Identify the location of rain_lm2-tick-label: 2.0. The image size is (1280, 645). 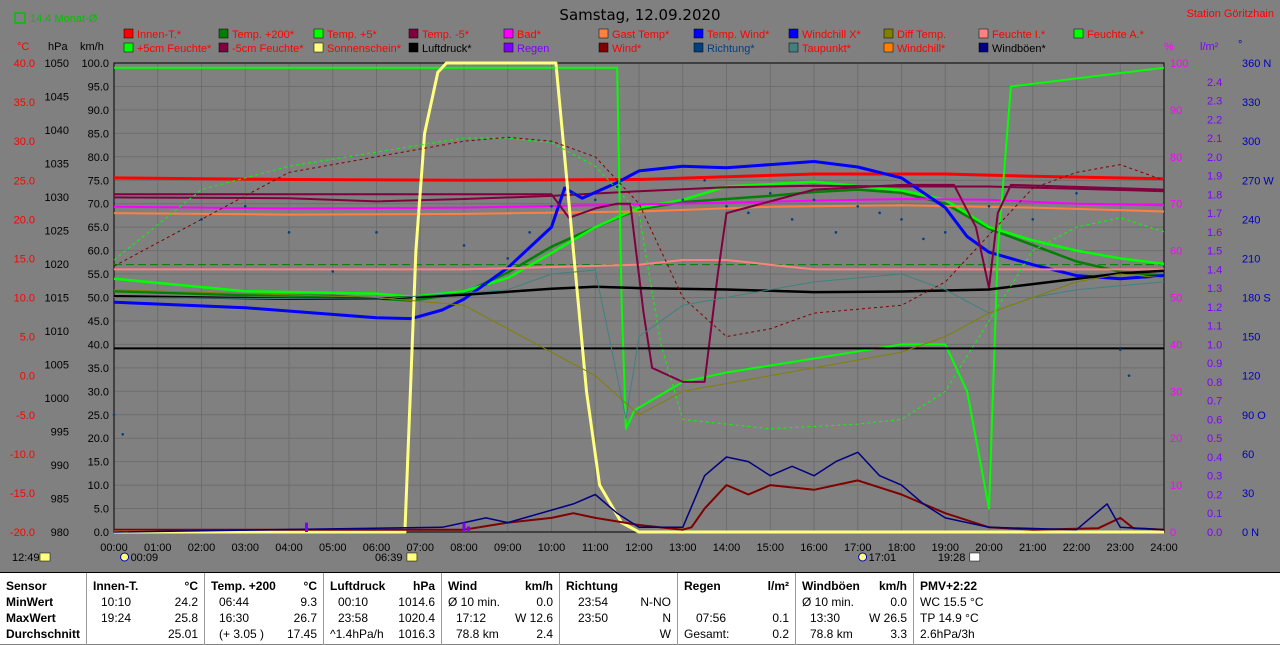
(1214, 158).